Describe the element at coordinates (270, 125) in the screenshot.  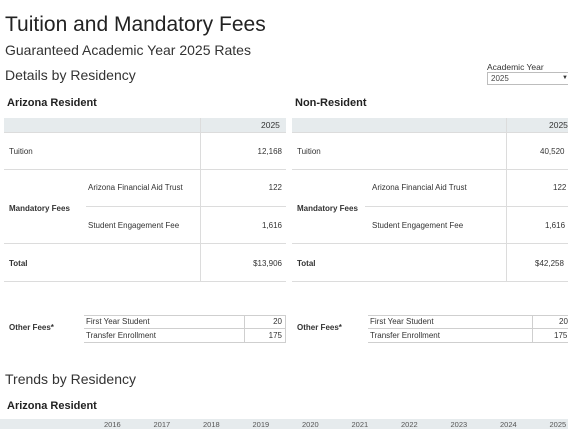
I see `resident-year-header: 2025` at that location.